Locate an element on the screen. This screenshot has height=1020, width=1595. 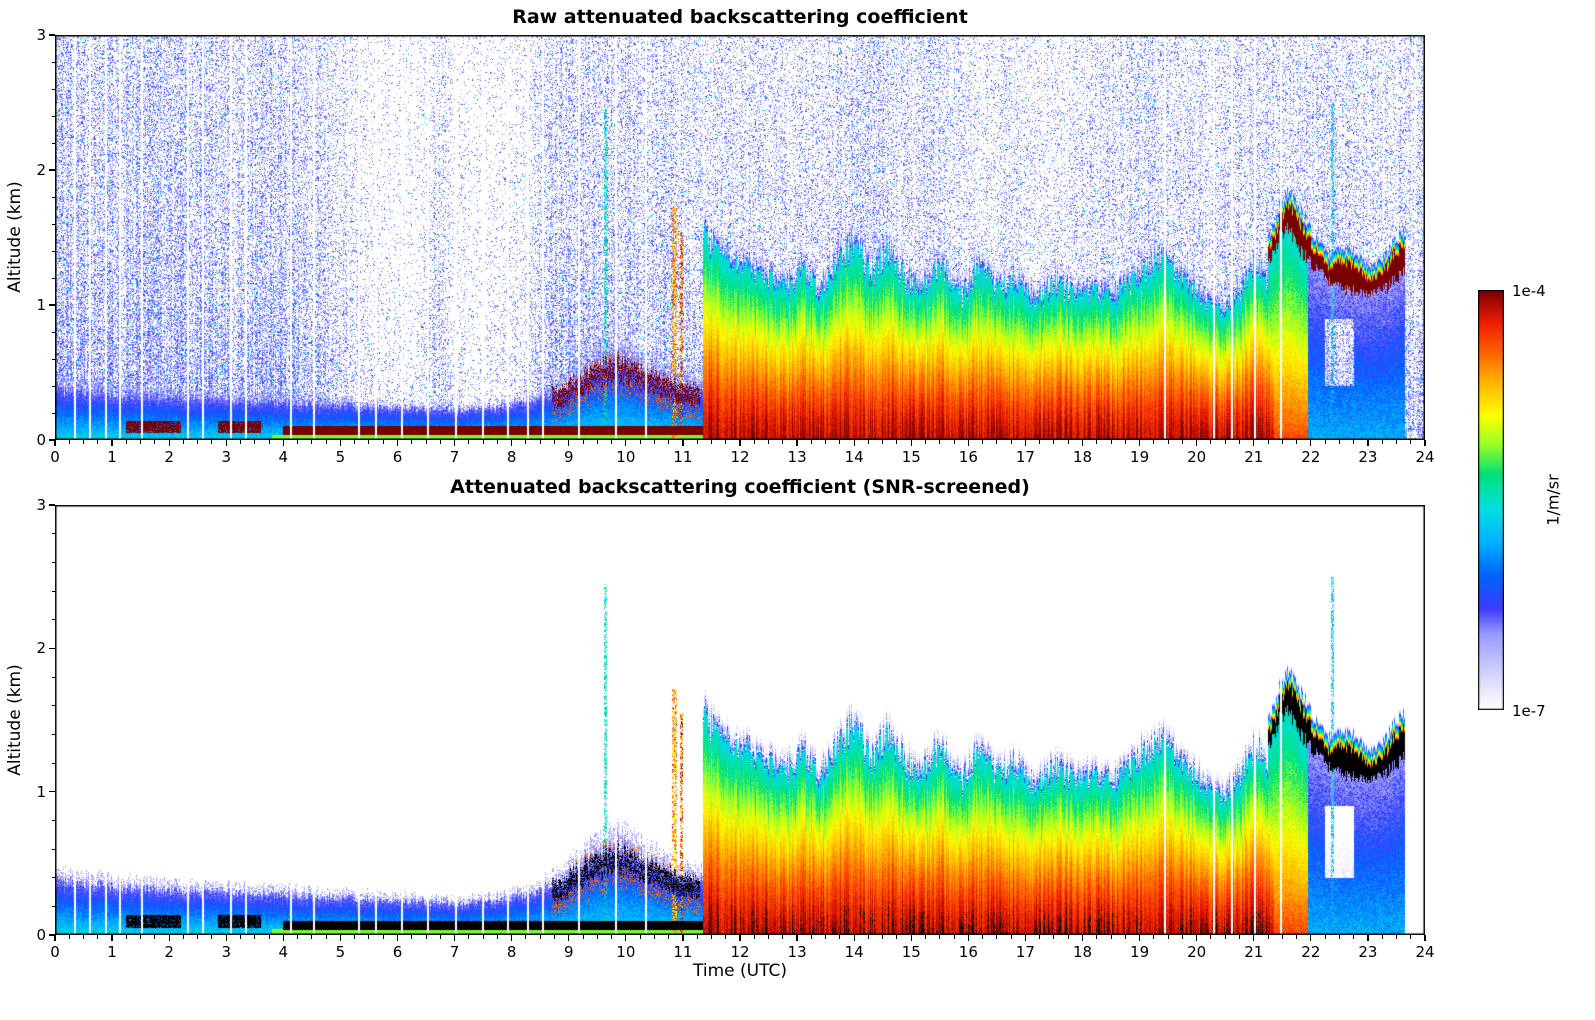
x-tick-label: 22 is located at coordinates (1311, 457).